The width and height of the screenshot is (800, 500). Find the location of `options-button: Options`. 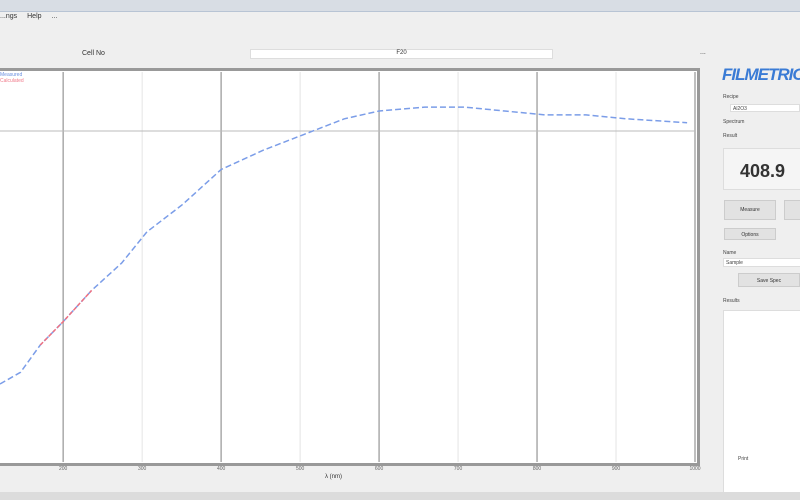

options-button: Options is located at coordinates (750, 234).